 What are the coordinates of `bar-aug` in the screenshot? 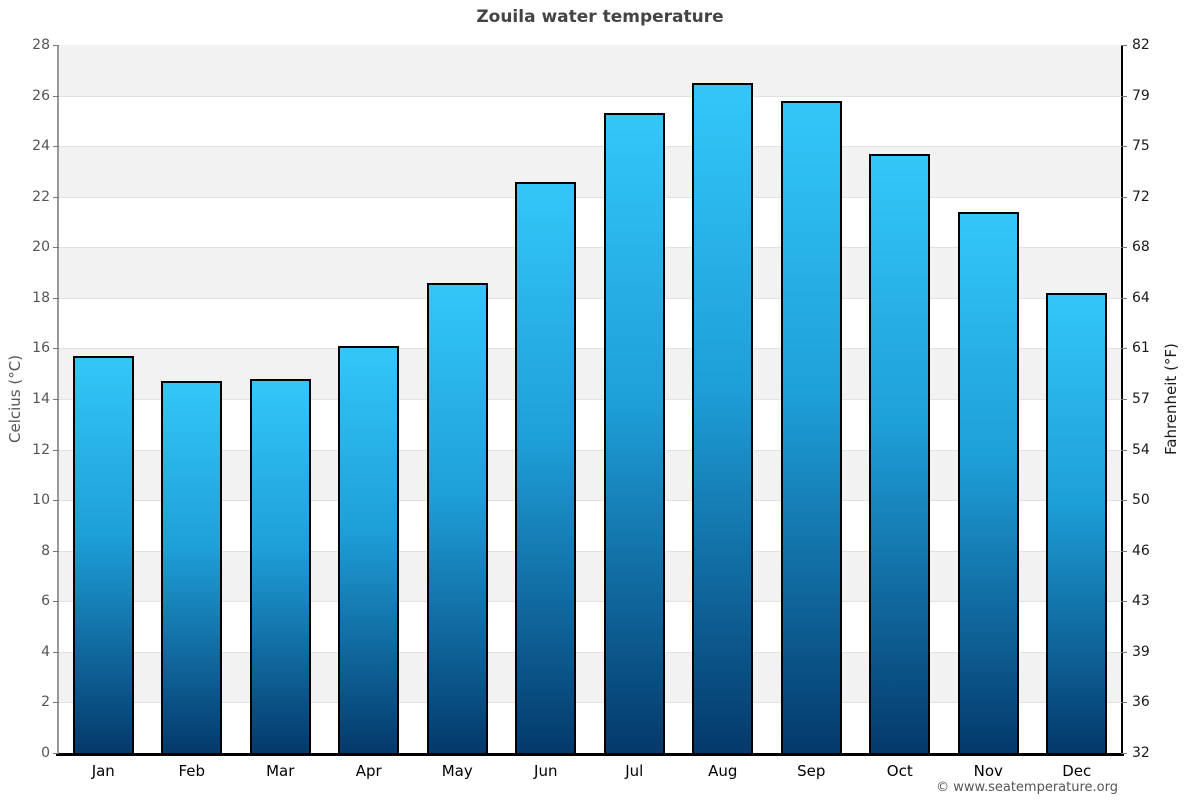 It's located at (723, 417).